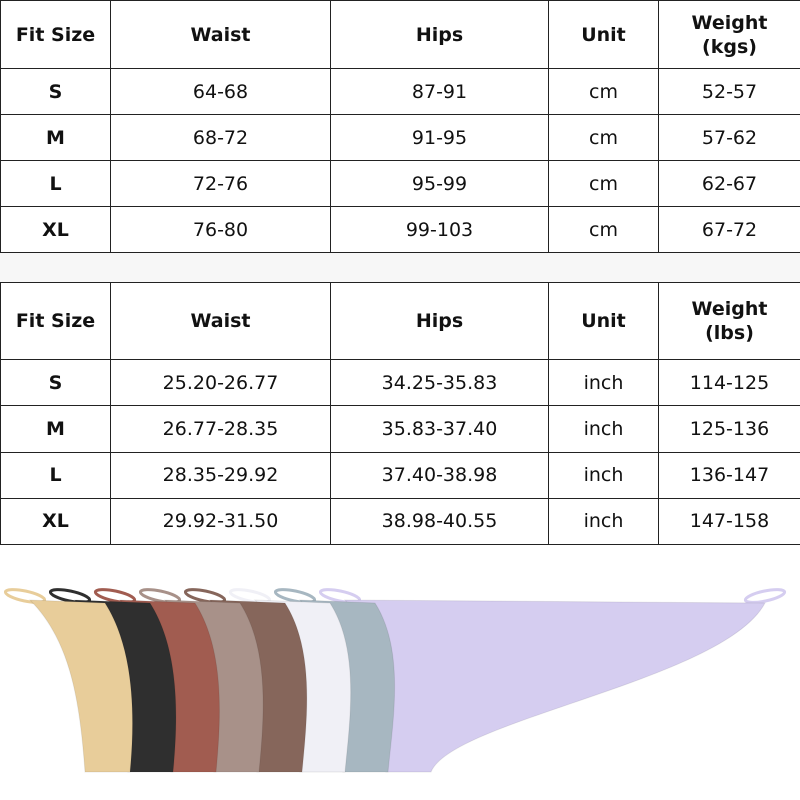 Image resolution: width=800 pixels, height=800 pixels. Describe the element at coordinates (68, 680) in the screenshot. I see `garment-swatch` at that location.